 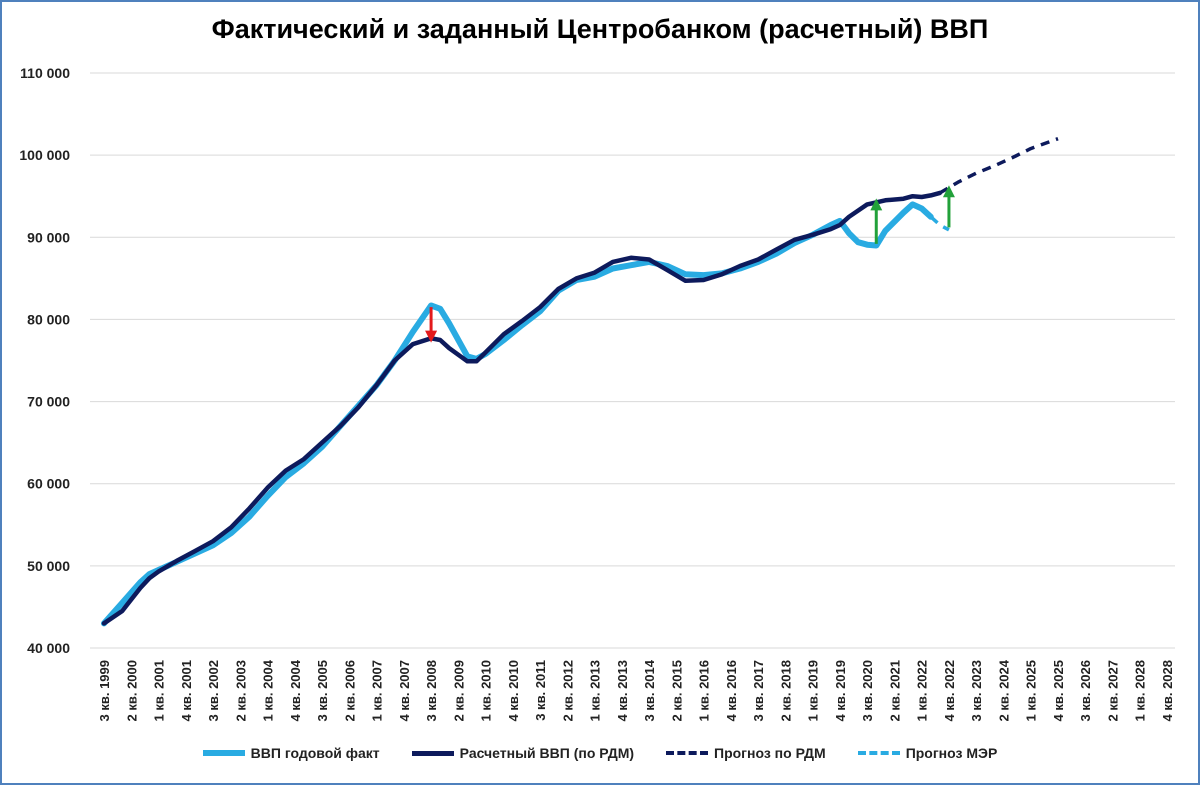 What do you see at coordinates (1085, 690) in the screenshot?
I see `x-tick-label: 3 кв. 2026` at bounding box center [1085, 690].